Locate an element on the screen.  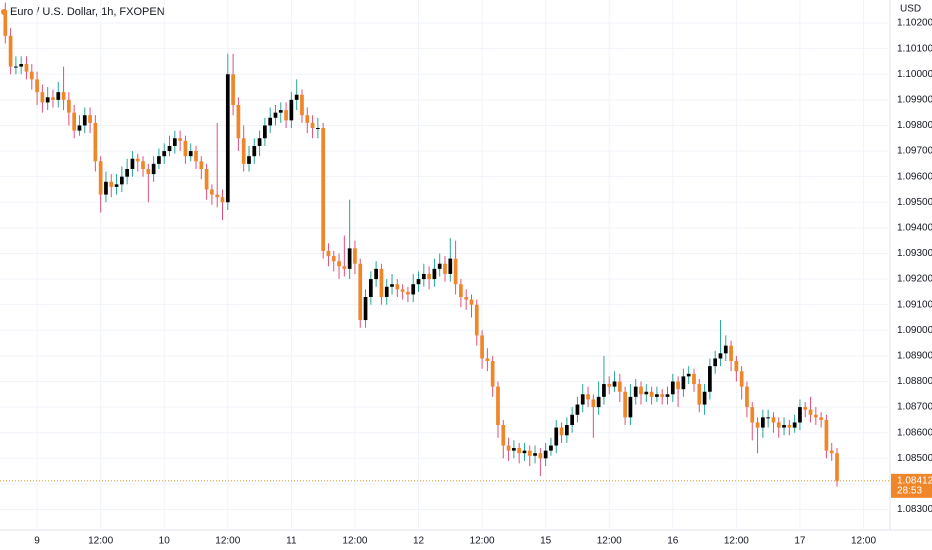
y-tick-label: 1.09400 is located at coordinates (914, 228).